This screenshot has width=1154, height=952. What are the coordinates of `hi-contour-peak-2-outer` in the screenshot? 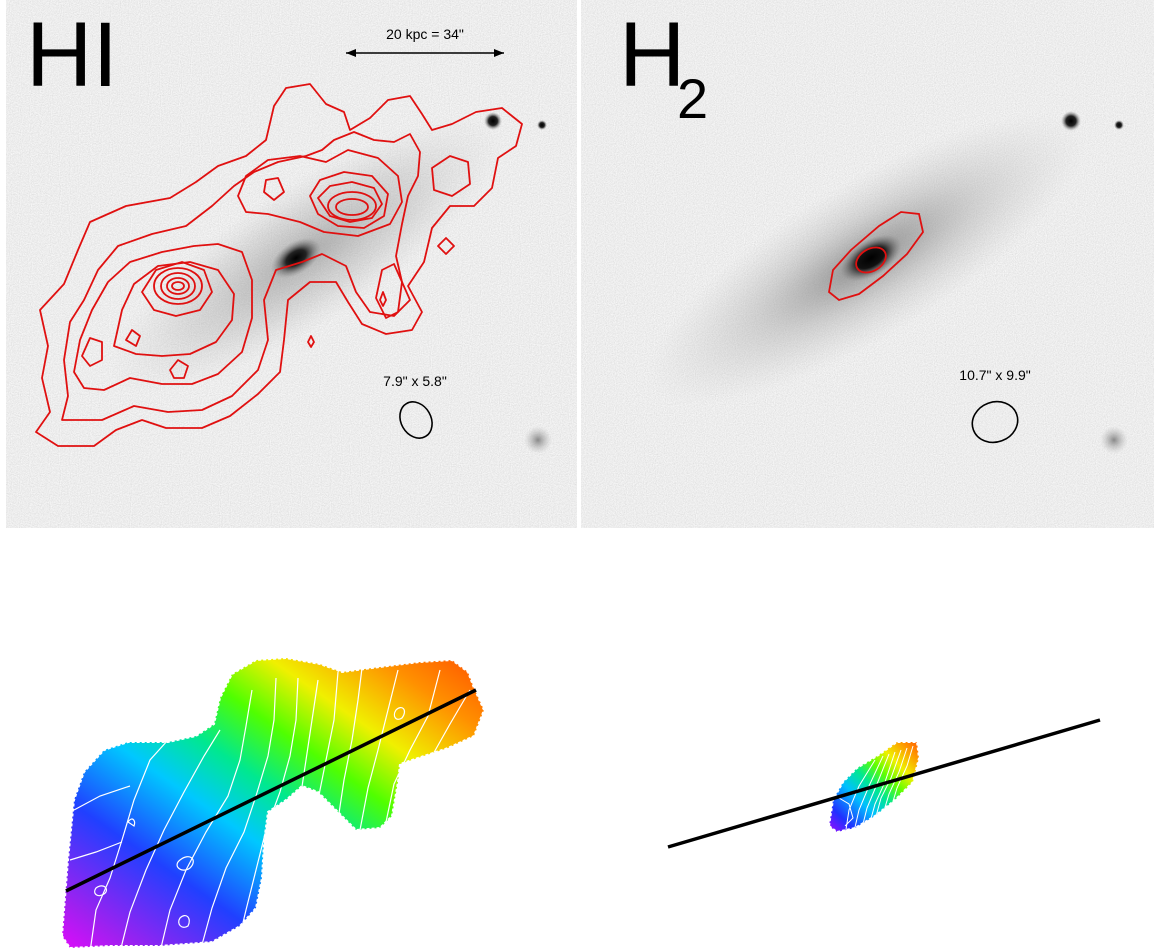 It's located at (320, 193).